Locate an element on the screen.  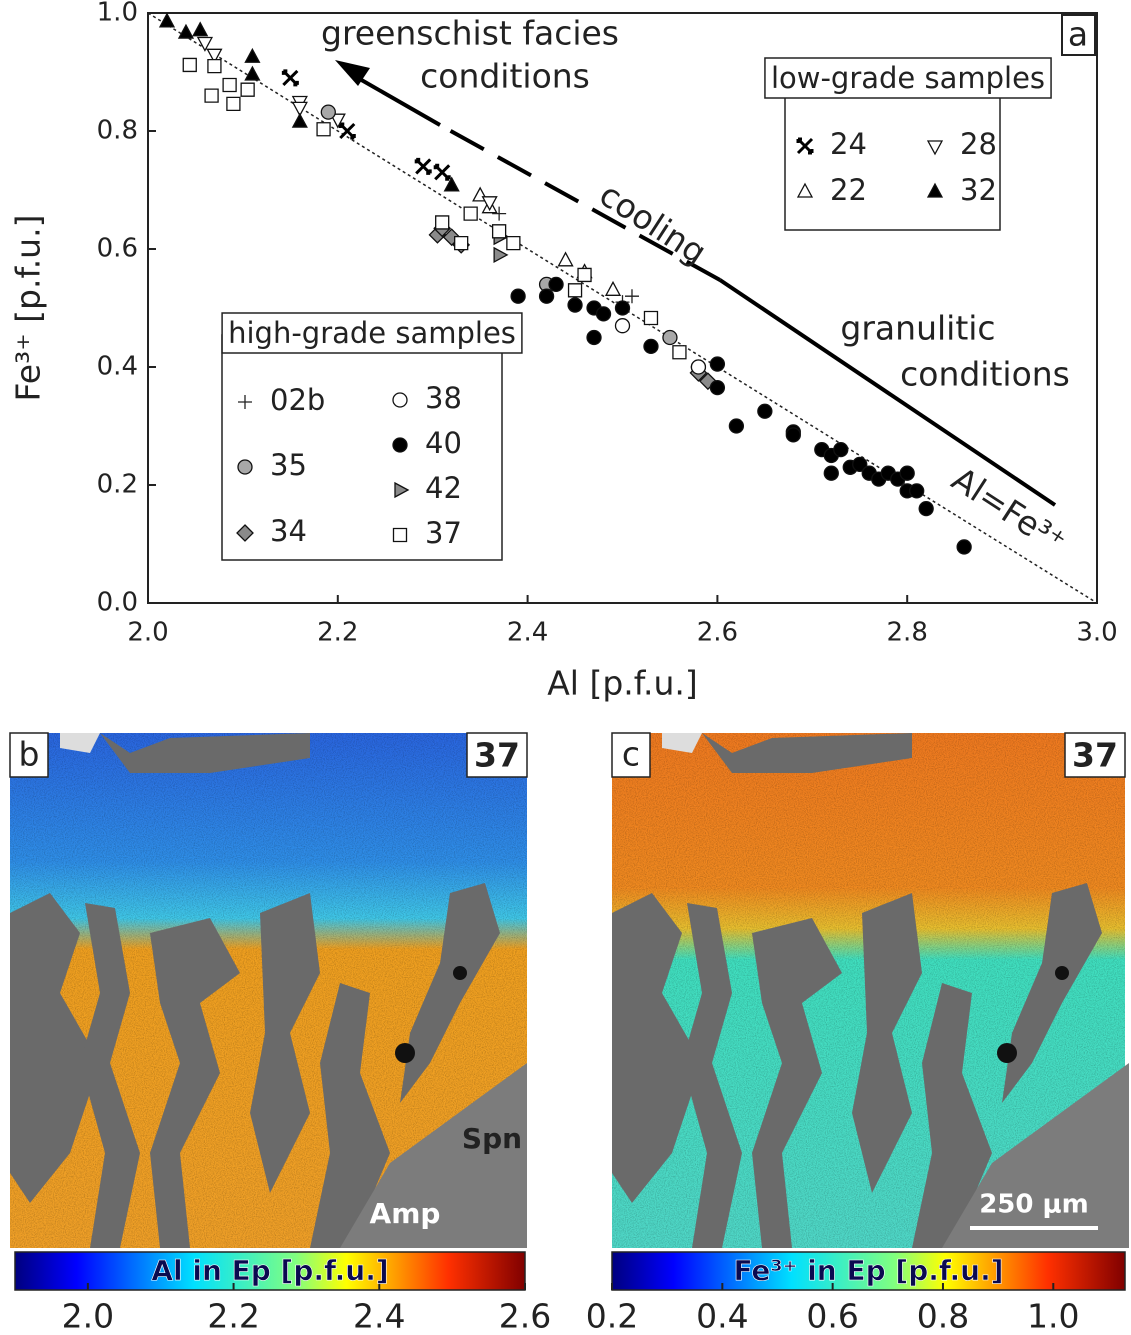
y-tick-label: 0.0 is located at coordinates (117, 603).